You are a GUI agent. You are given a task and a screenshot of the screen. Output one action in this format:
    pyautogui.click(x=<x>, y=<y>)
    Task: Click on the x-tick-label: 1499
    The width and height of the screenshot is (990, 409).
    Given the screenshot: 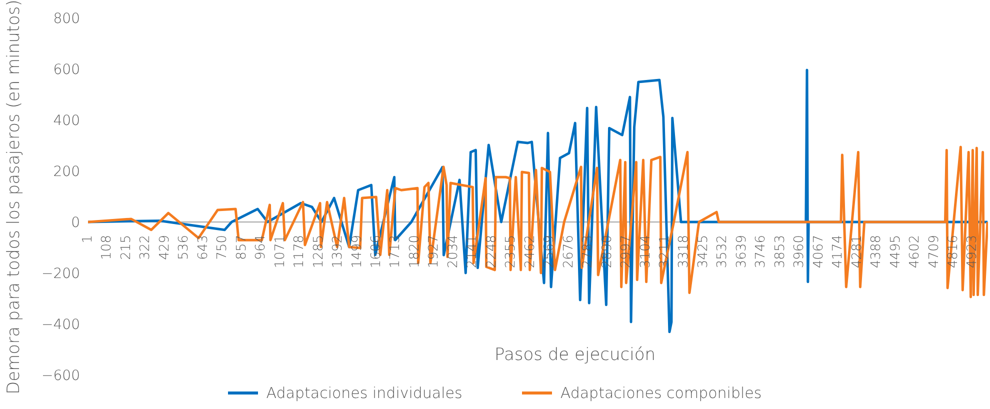 What is the action you would take?
    pyautogui.click(x=357, y=251)
    